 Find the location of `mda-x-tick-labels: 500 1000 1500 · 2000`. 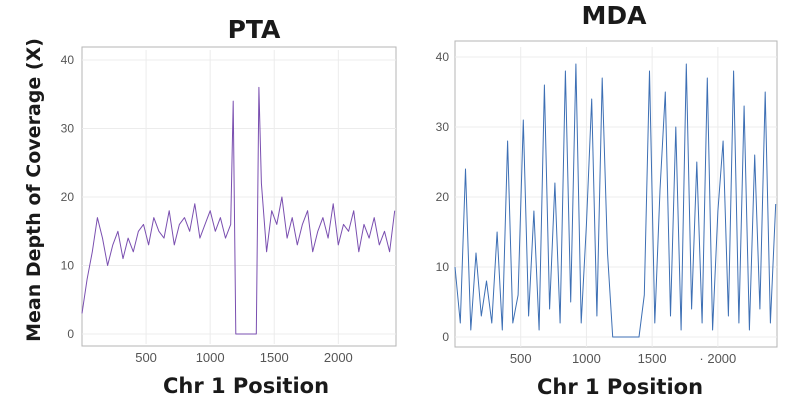

mda-x-tick-labels: 500 1000 1500 · 2000 is located at coordinates (623, 358).